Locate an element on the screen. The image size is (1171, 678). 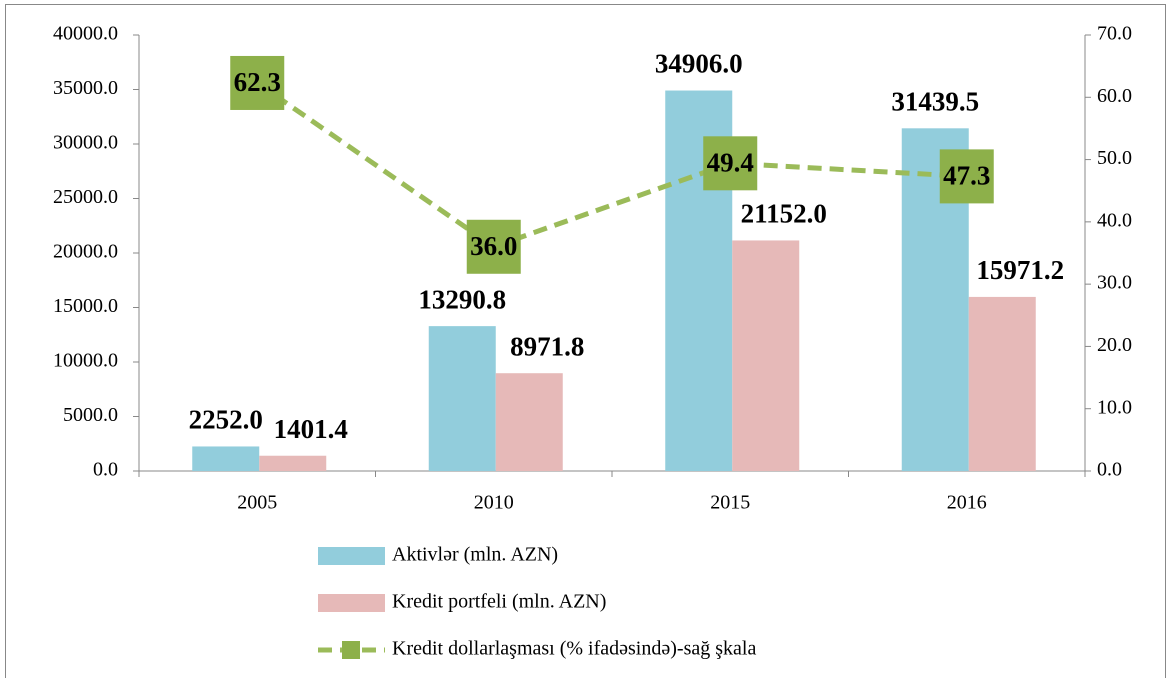
data-label: 34906.0 is located at coordinates (699, 64).